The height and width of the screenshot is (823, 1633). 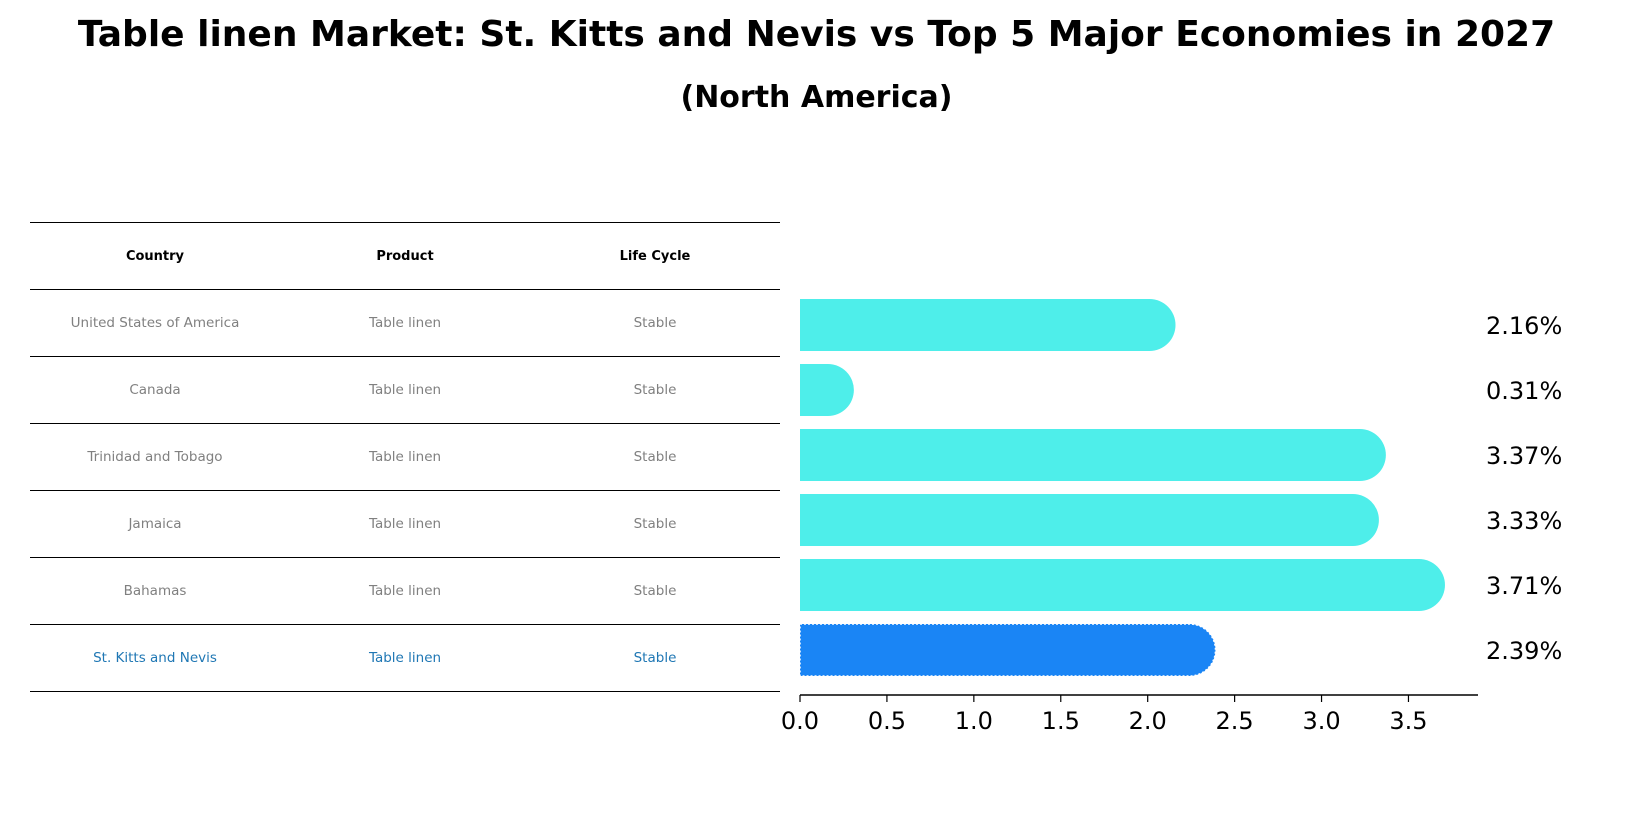 What do you see at coordinates (155, 457) in the screenshot?
I see `cell-country: Trinidad and Tobago` at bounding box center [155, 457].